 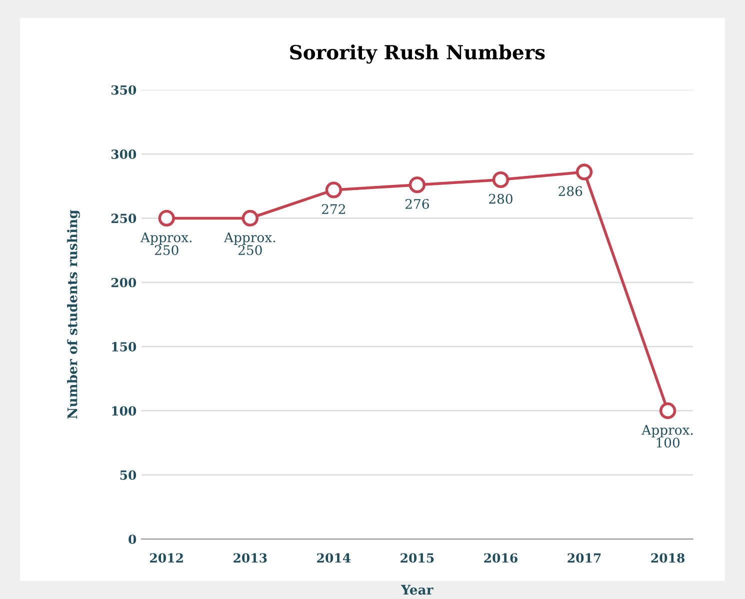 I want to click on y-tick-label: 150, so click(x=124, y=347).